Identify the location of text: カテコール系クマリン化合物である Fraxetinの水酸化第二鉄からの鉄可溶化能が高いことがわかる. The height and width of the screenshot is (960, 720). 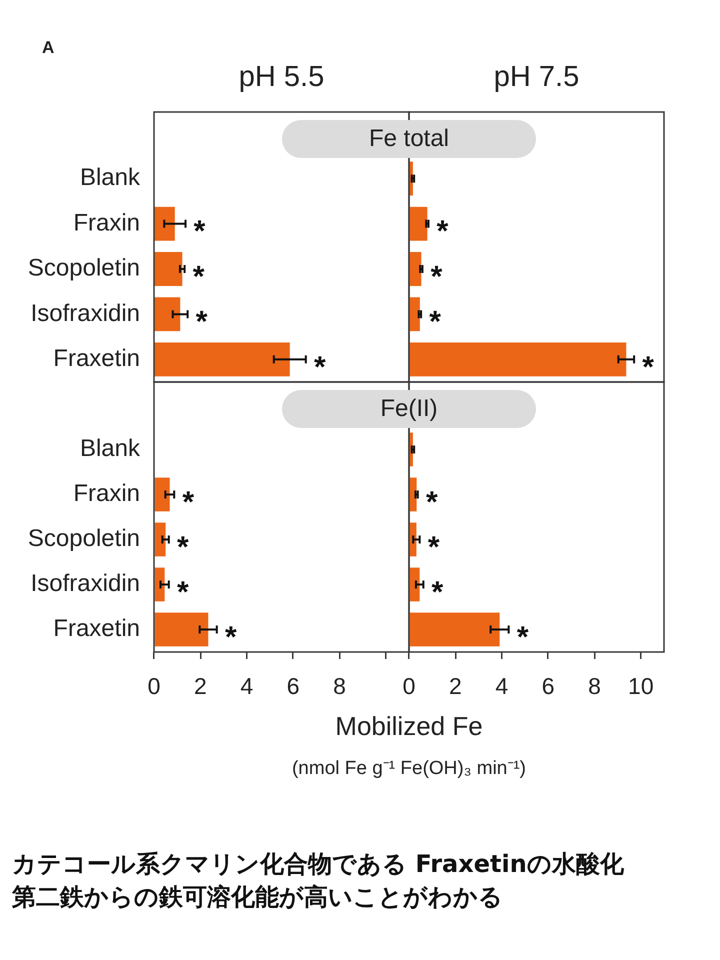
(318, 881).